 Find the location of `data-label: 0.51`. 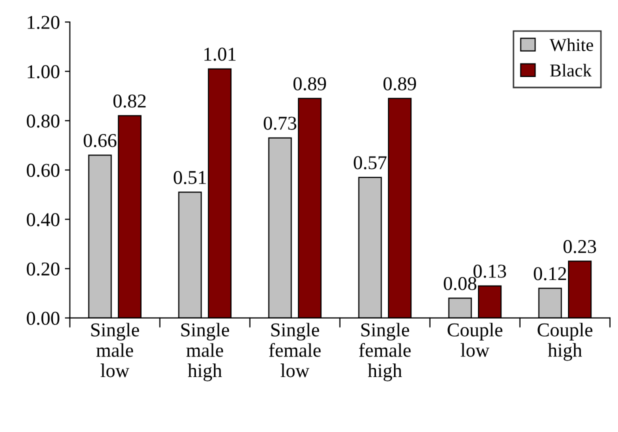

data-label: 0.51 is located at coordinates (190, 177).